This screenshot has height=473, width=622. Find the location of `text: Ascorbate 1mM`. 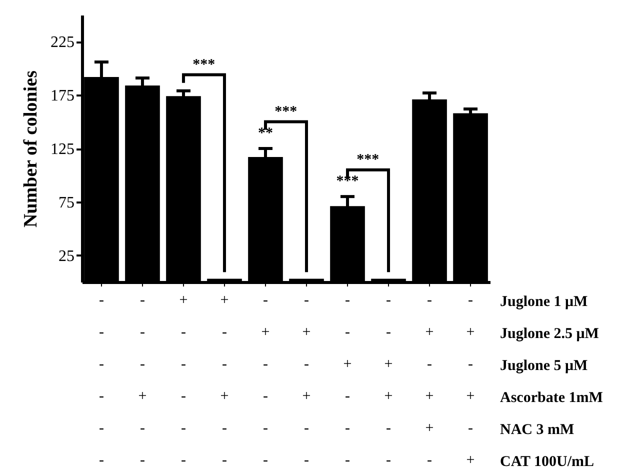

text: Ascorbate 1mM is located at coordinates (551, 398).